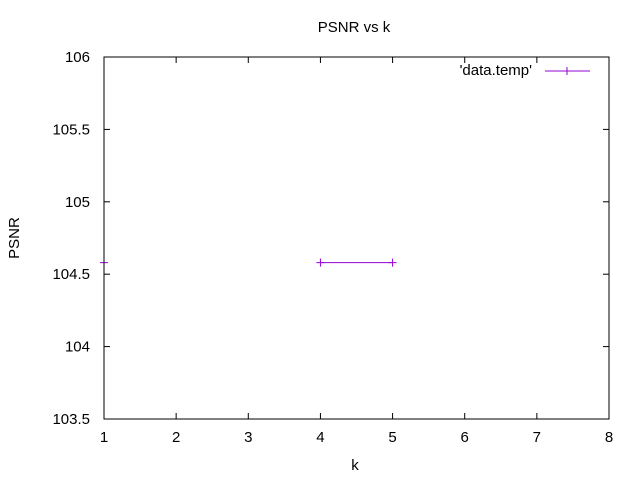 The image size is (640, 480). Describe the element at coordinates (104, 437) in the screenshot. I see `x-tick-label: 1` at that location.